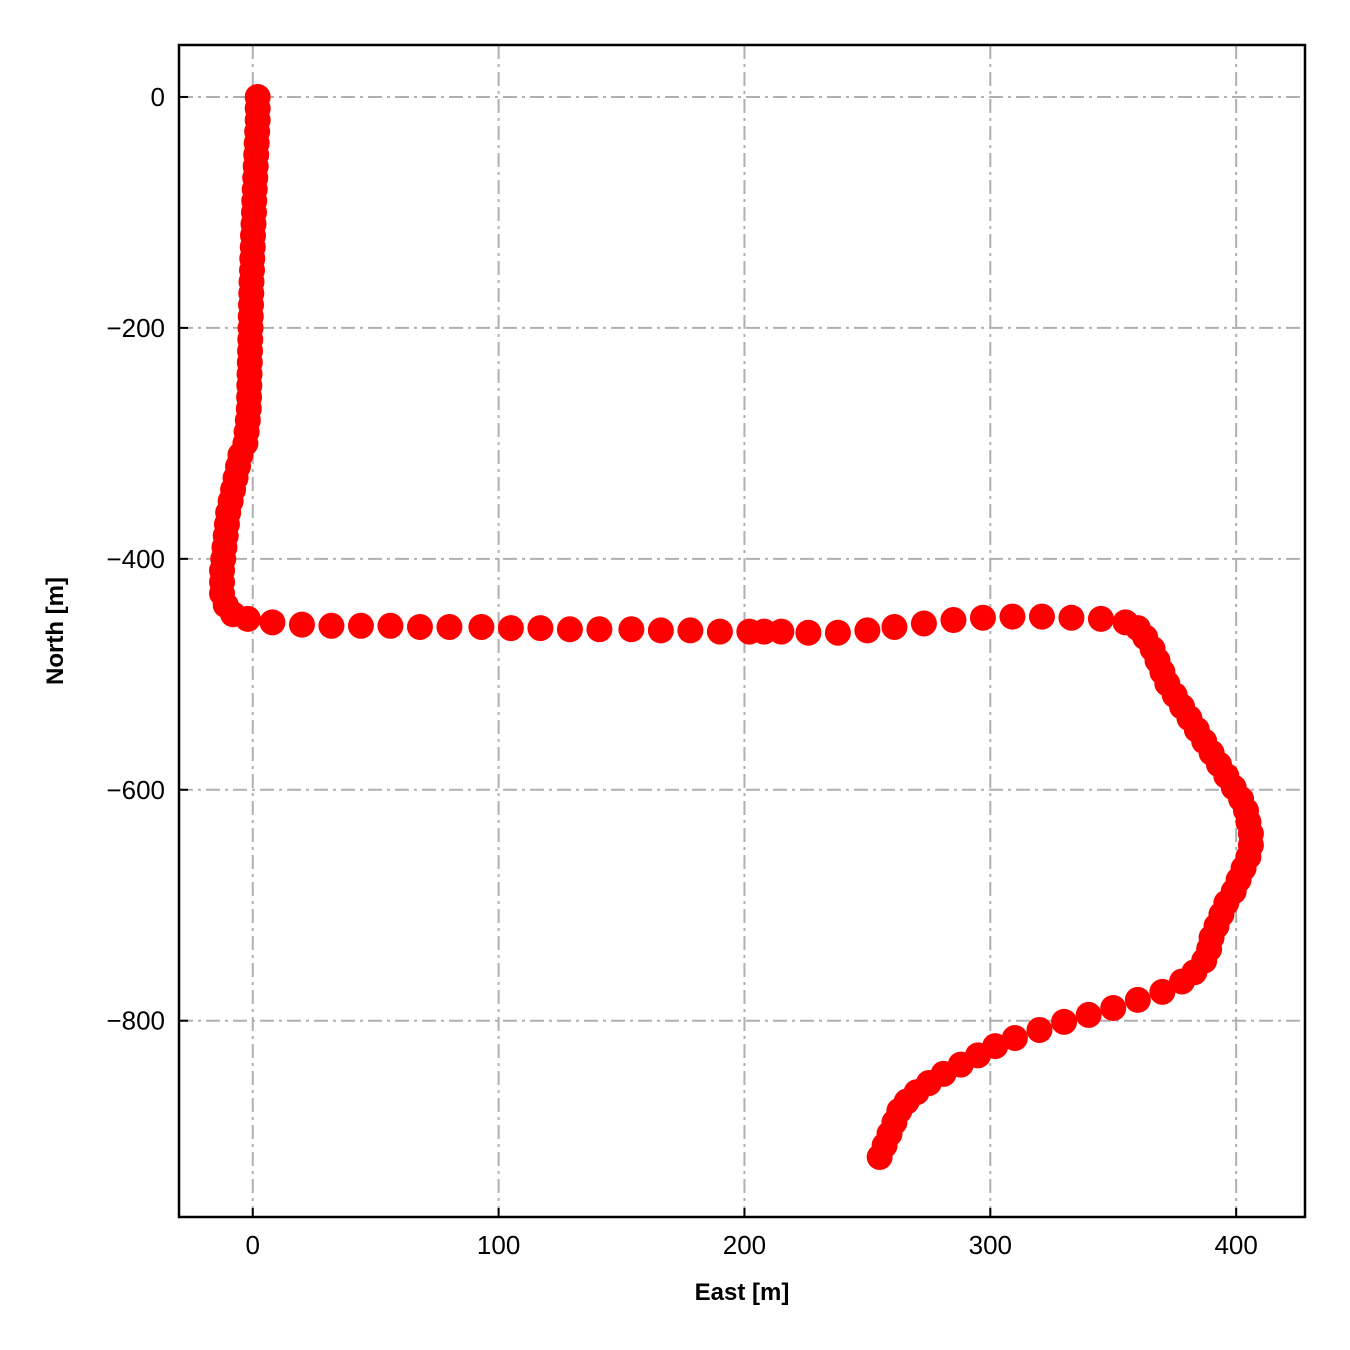  What do you see at coordinates (55, 631) in the screenshot?
I see `y-axis-label: North [m]` at bounding box center [55, 631].